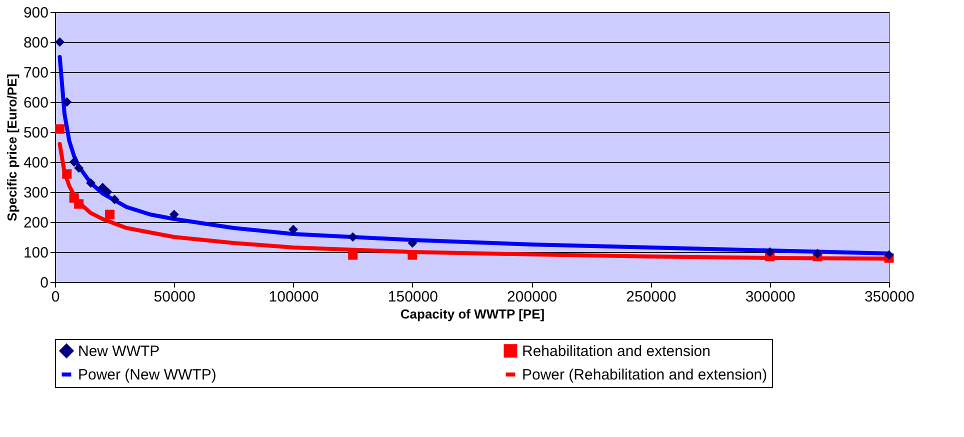  Describe the element at coordinates (293, 297) in the screenshot. I see `x-tick-label: 100000` at that location.